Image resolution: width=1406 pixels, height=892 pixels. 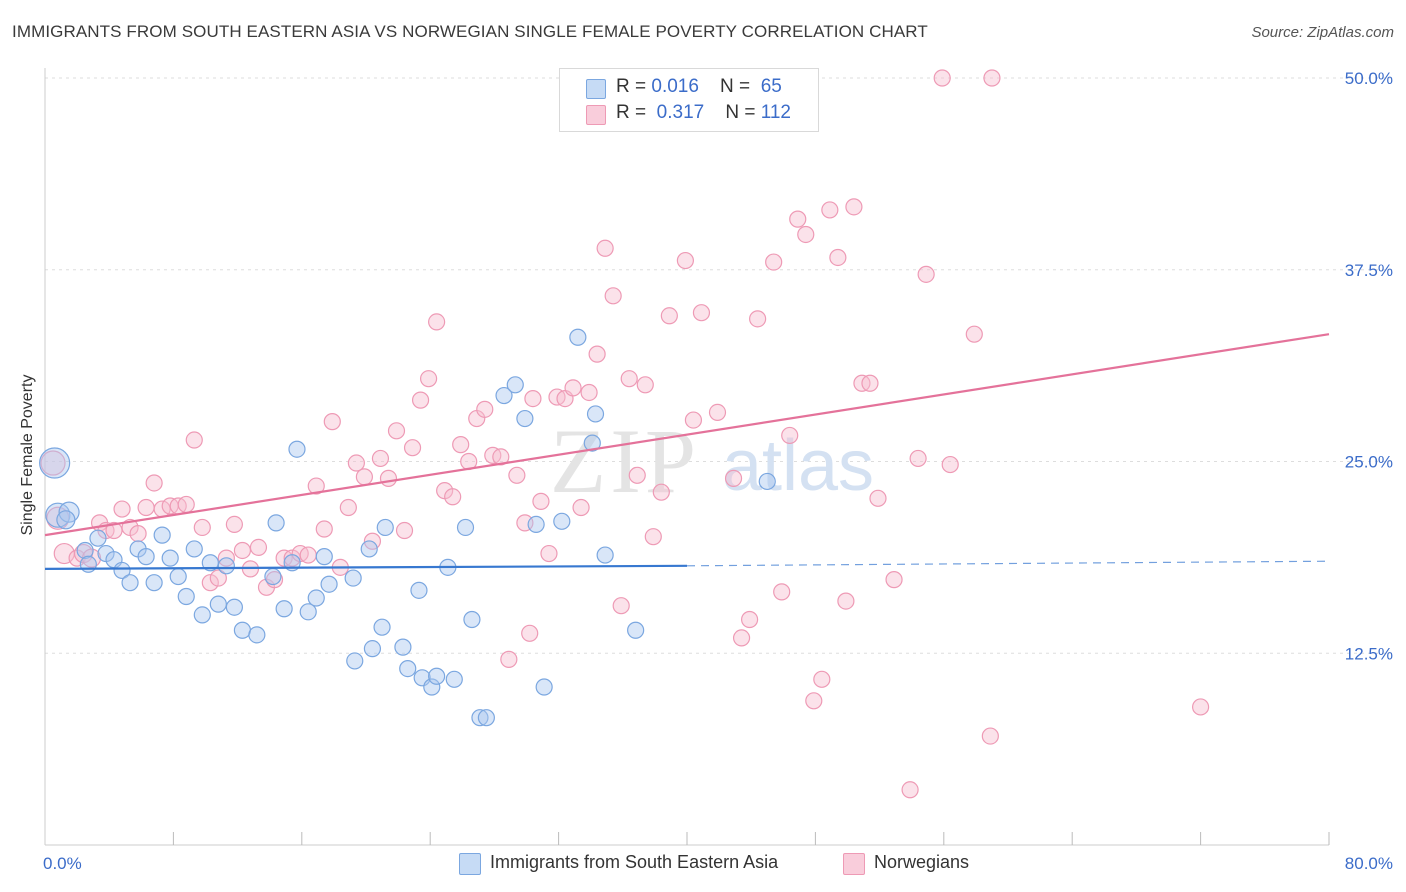 What do you see at coordinates (27, 455) in the screenshot?
I see `y-axis-label: Single Female Poverty` at bounding box center [27, 455].